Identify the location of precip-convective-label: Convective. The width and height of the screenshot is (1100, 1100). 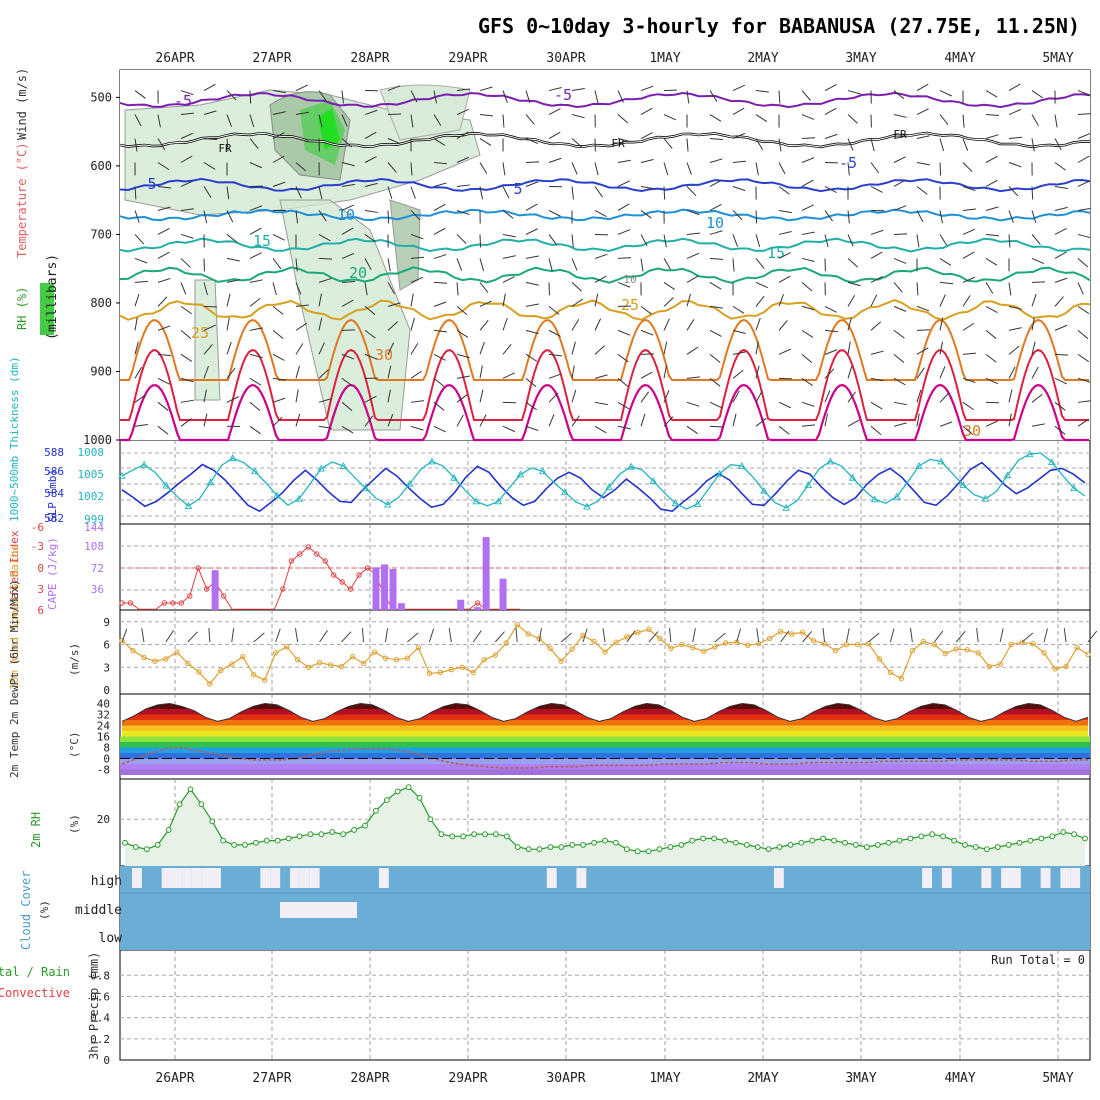
(35, 993).